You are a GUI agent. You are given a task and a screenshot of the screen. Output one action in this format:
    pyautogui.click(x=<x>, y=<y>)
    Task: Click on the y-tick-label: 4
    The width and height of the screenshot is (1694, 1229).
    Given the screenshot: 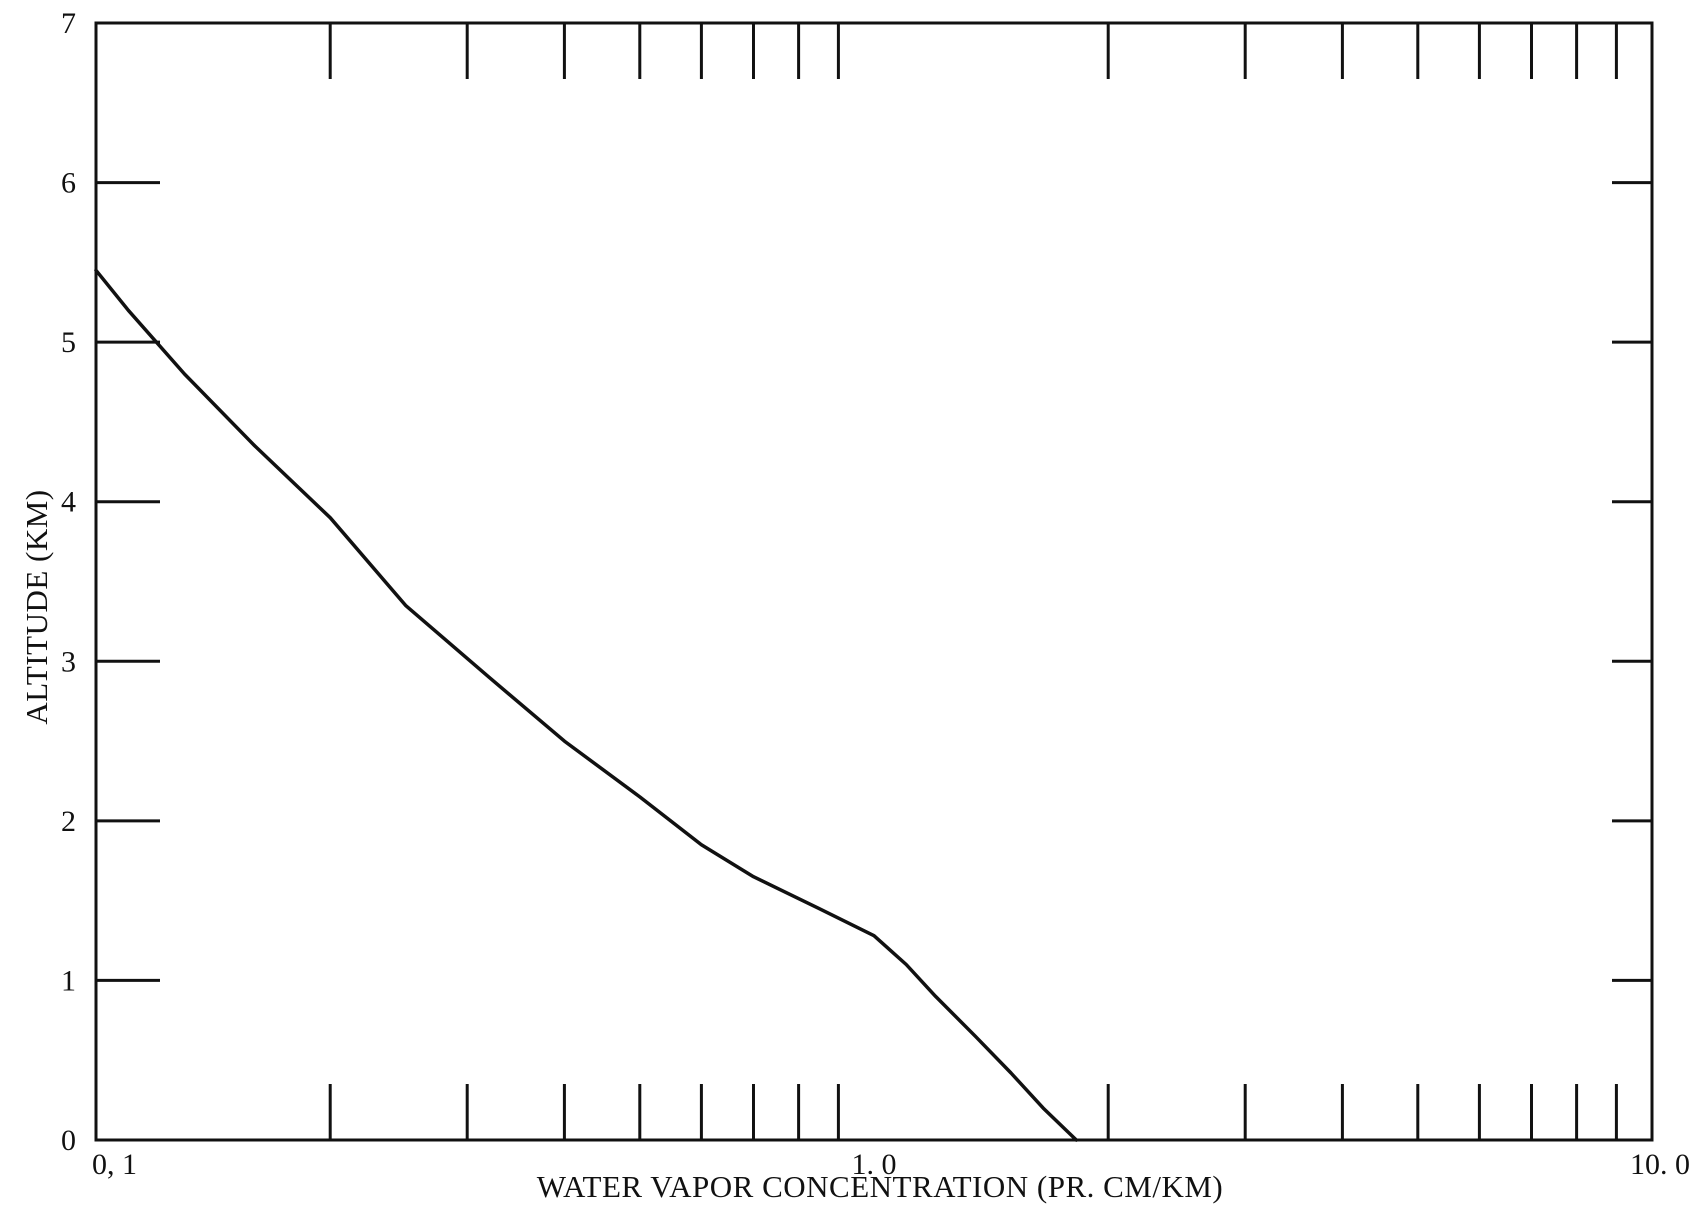 What is the action you would take?
    pyautogui.click(x=68, y=502)
    